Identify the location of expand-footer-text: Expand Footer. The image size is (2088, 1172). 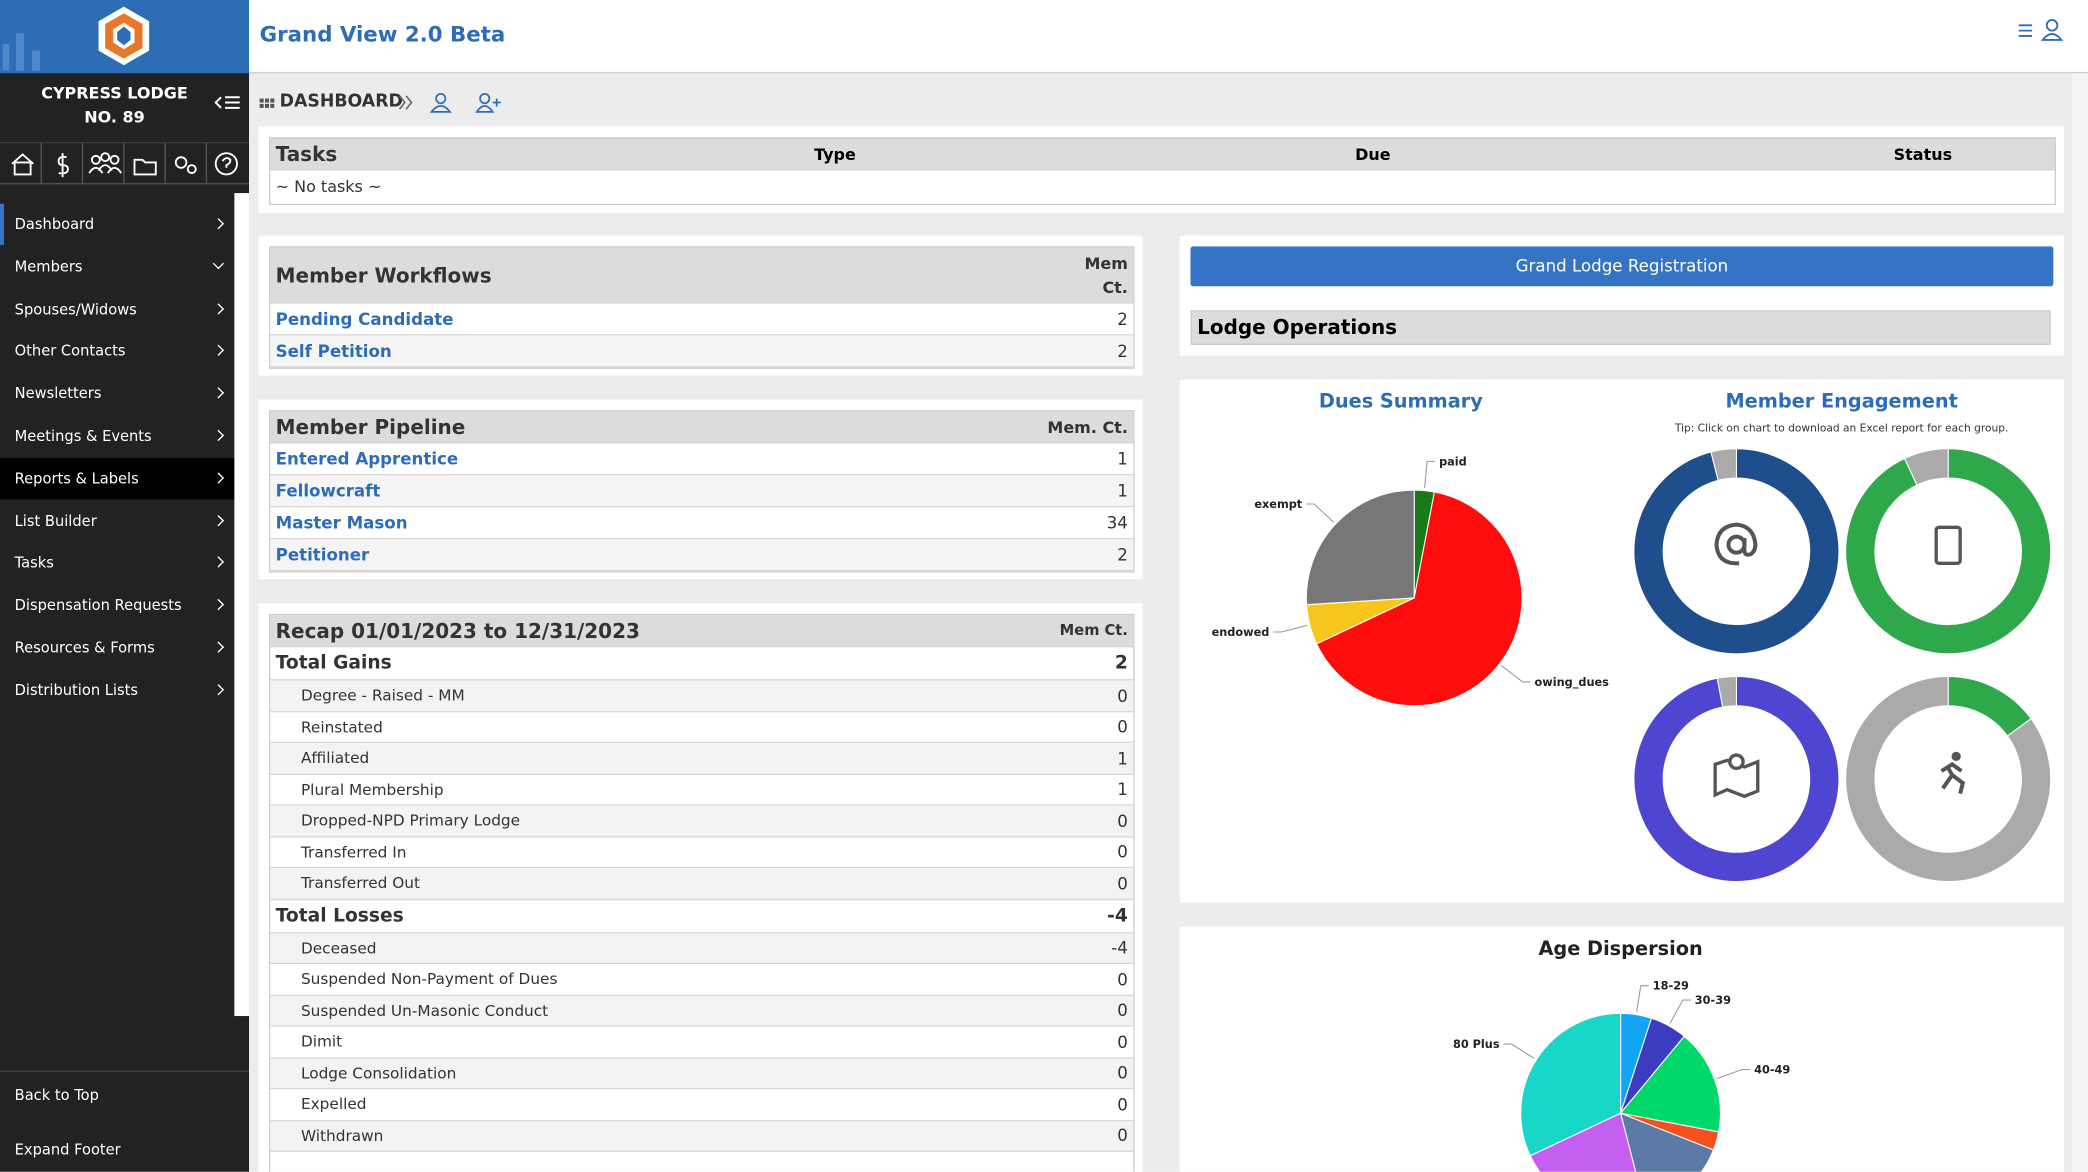
(67, 1150).